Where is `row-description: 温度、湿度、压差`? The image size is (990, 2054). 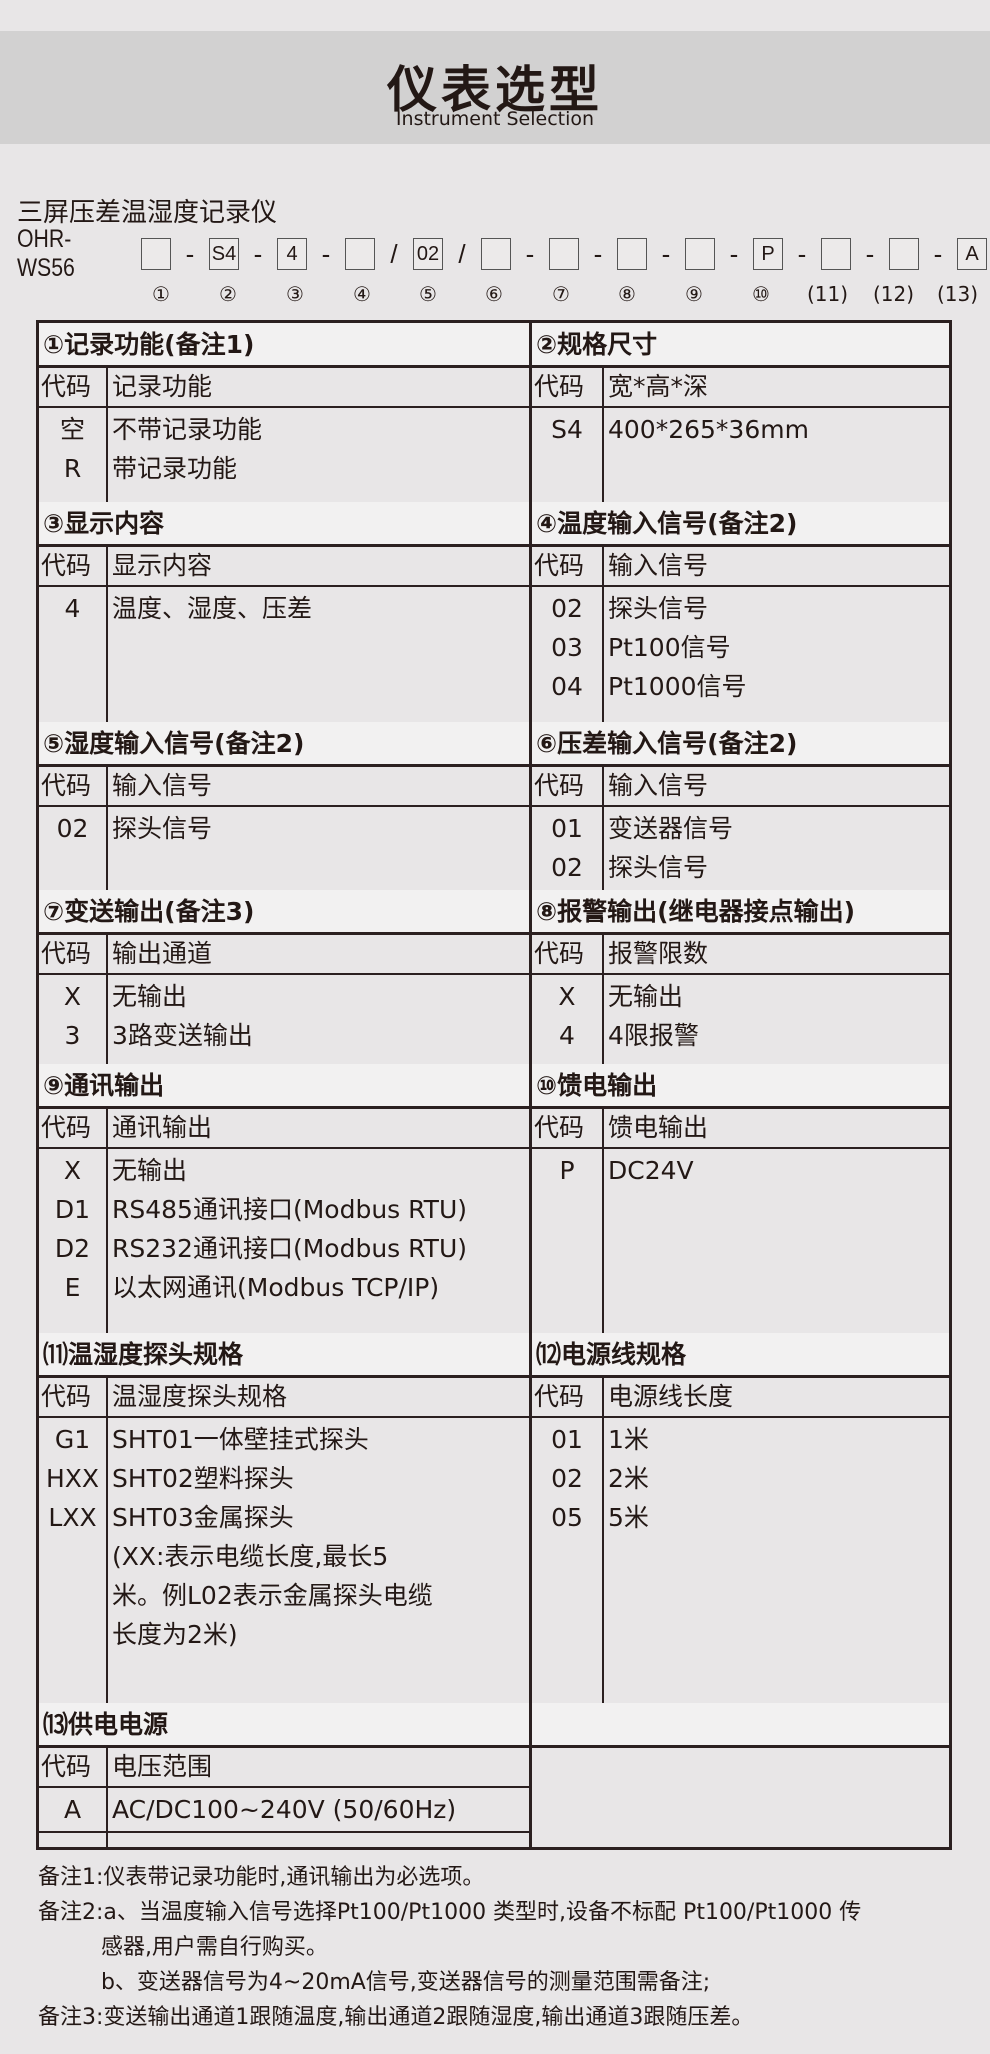 row-description: 温度、湿度、压差 is located at coordinates (212, 608).